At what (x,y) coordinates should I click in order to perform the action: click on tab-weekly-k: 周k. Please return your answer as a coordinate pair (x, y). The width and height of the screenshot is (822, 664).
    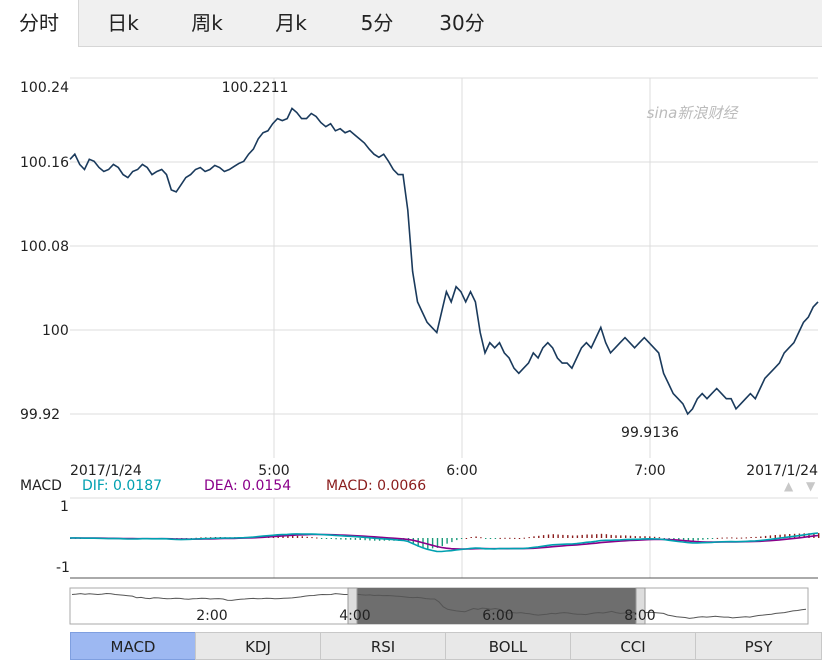
    Looking at the image, I should click on (207, 23).